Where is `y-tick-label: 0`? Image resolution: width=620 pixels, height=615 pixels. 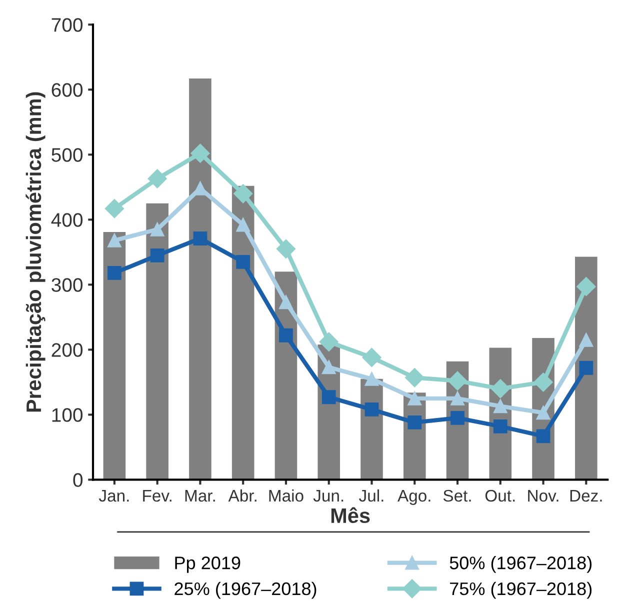
y-tick-label: 0 is located at coordinates (78, 480).